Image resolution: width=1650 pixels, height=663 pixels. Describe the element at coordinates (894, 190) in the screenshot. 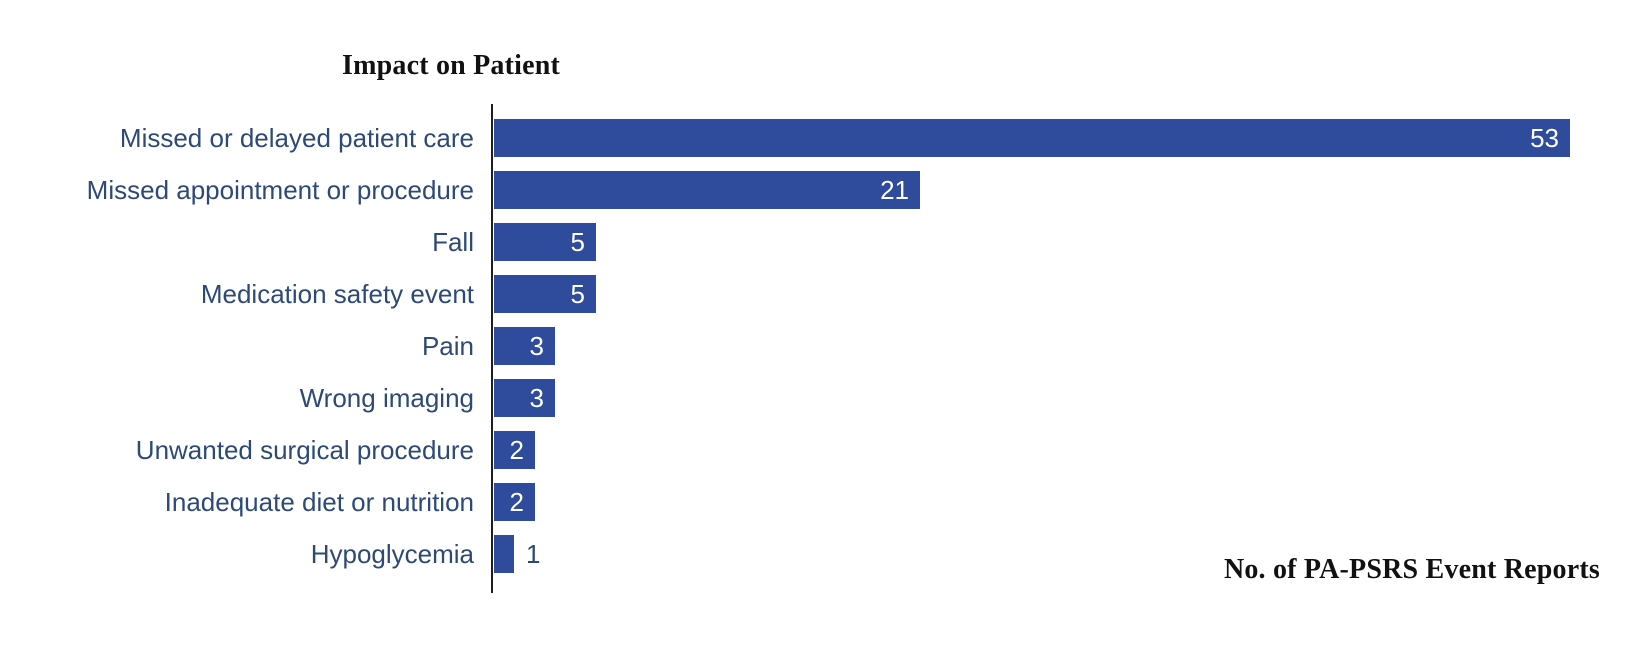

I see `bar-value-label: 21` at that location.